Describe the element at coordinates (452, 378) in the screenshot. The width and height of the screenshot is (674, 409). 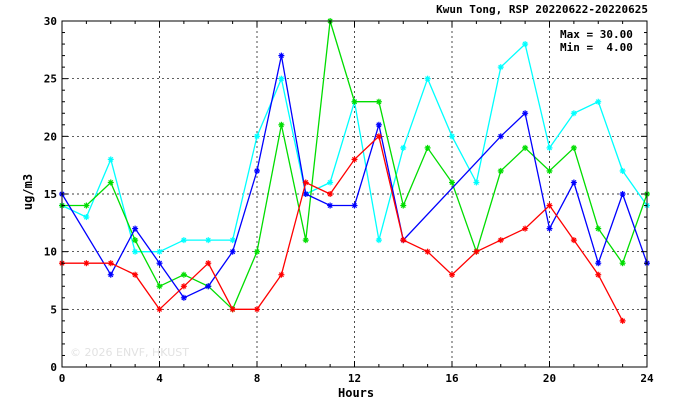
I see `x-tick-label: 16` at that location.